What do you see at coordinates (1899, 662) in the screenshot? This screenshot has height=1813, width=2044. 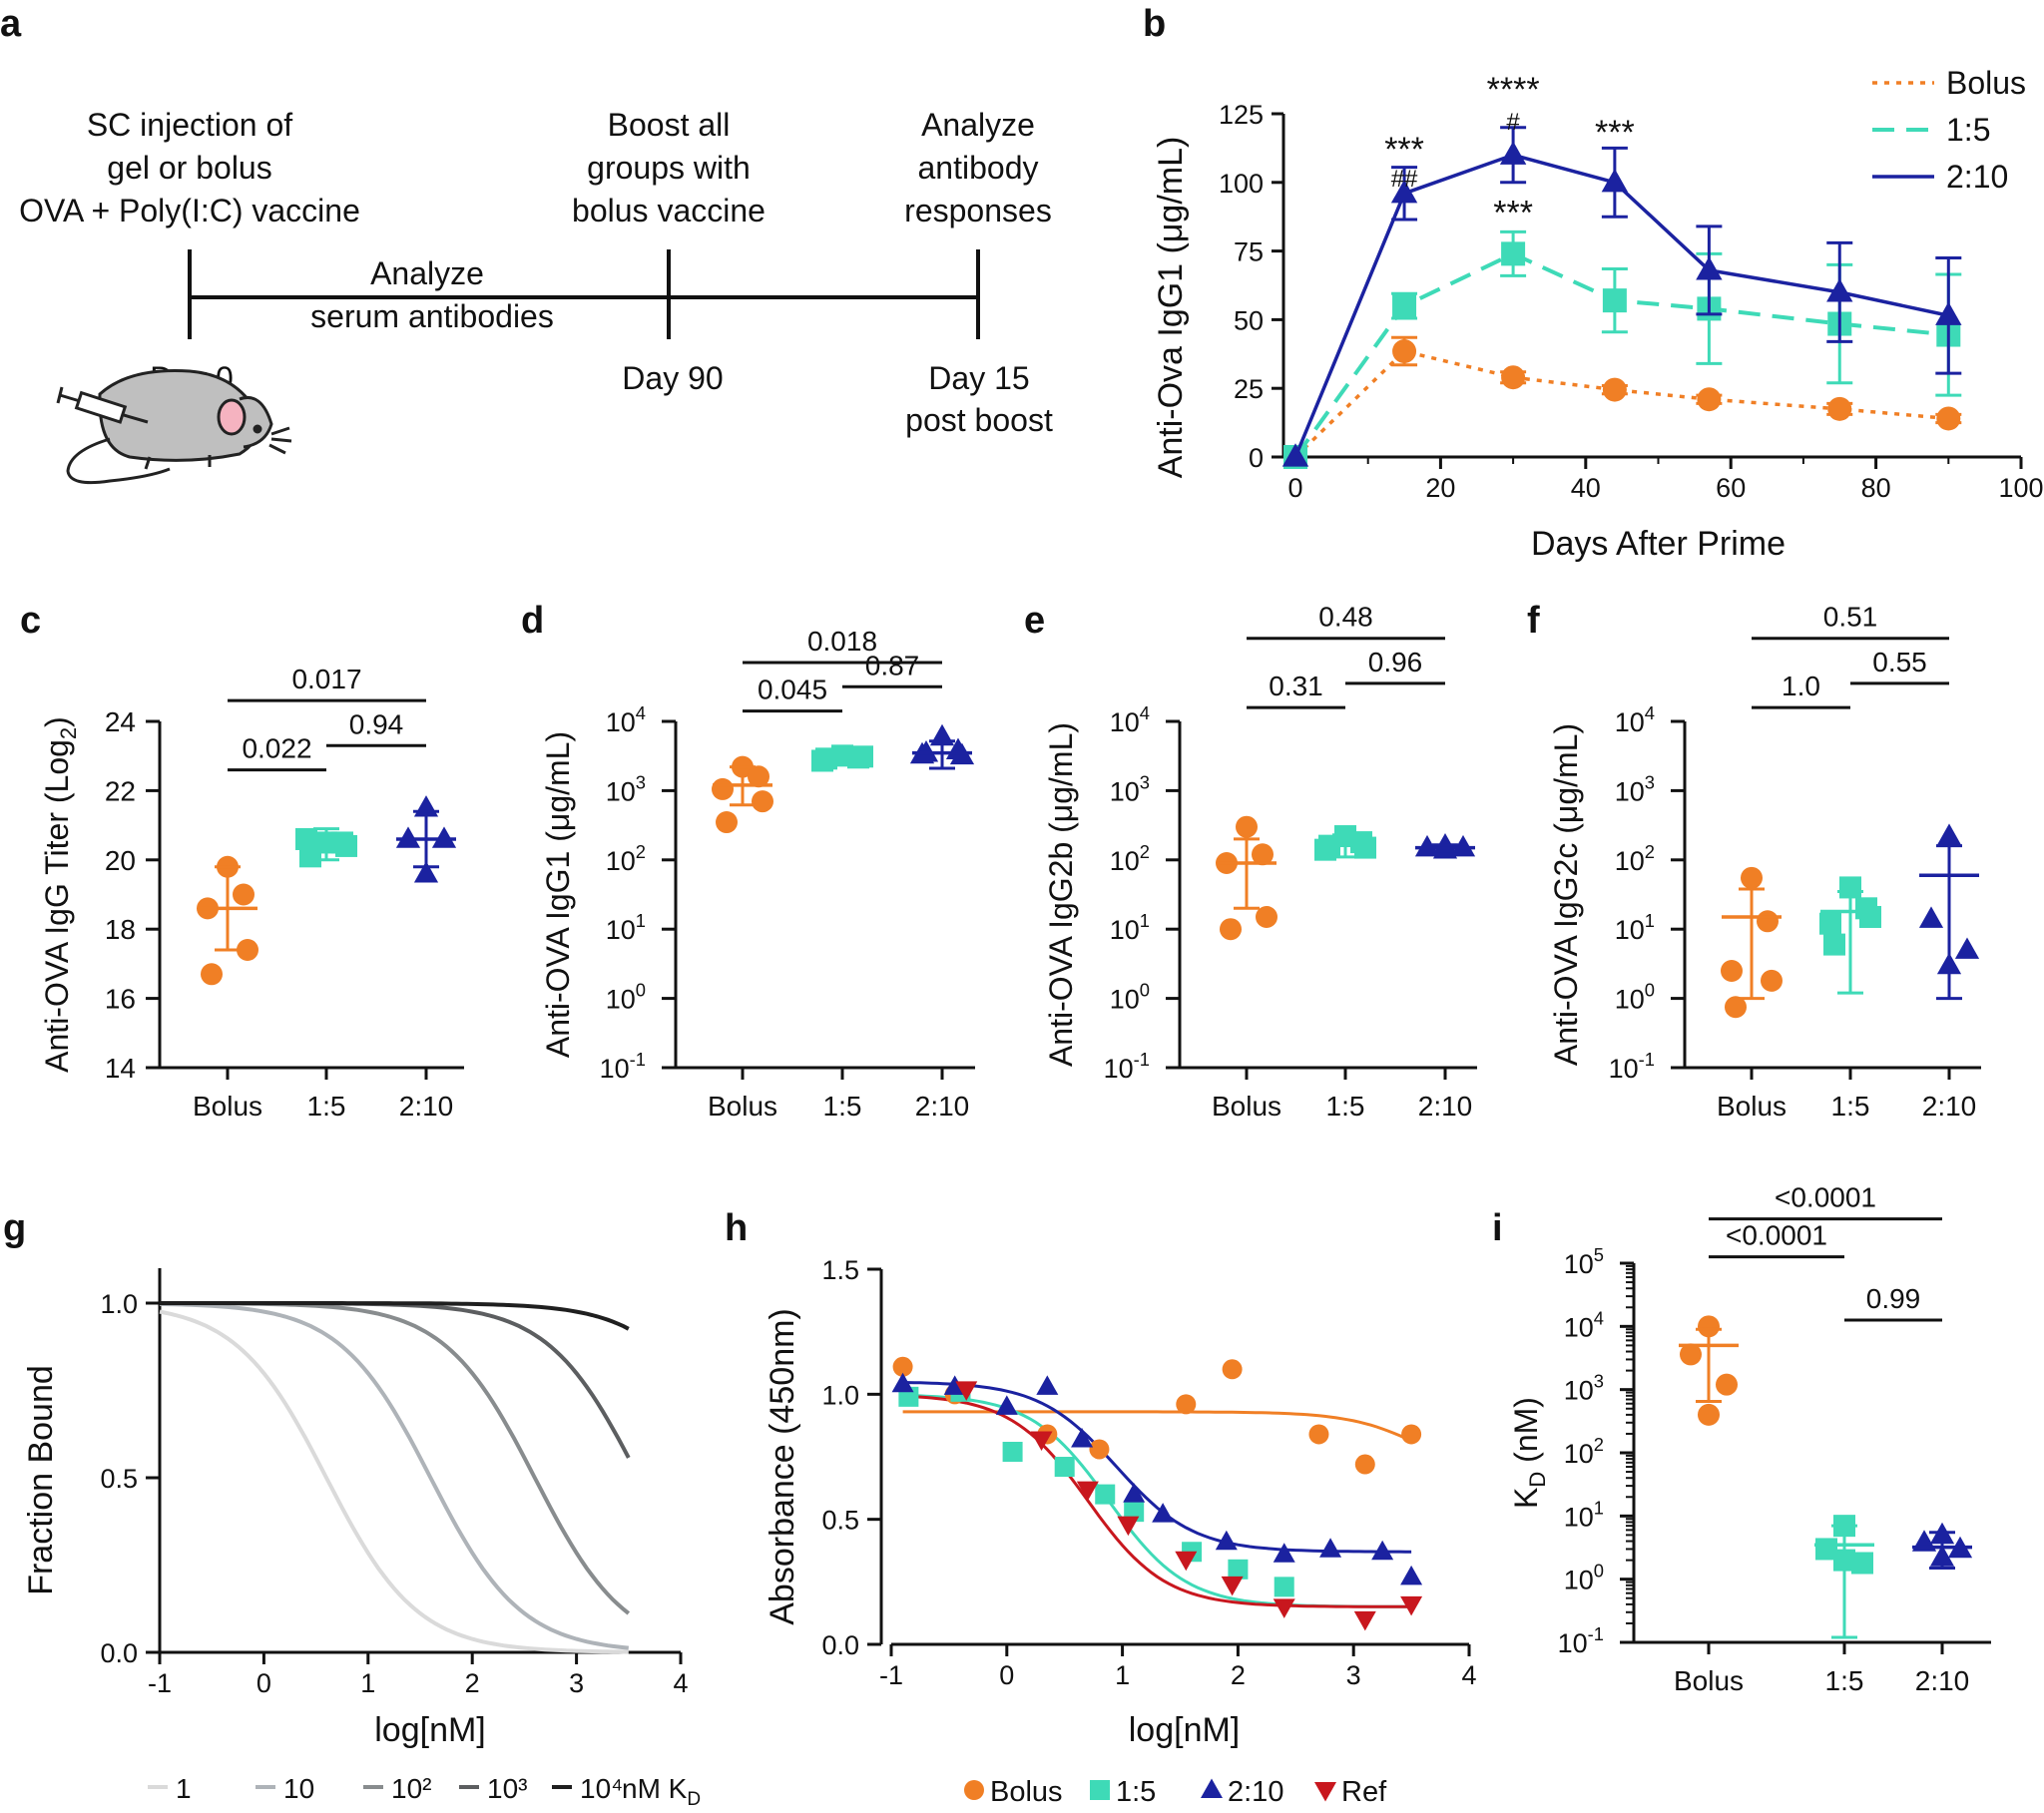 I see `p-value-label: 0.55` at bounding box center [1899, 662].